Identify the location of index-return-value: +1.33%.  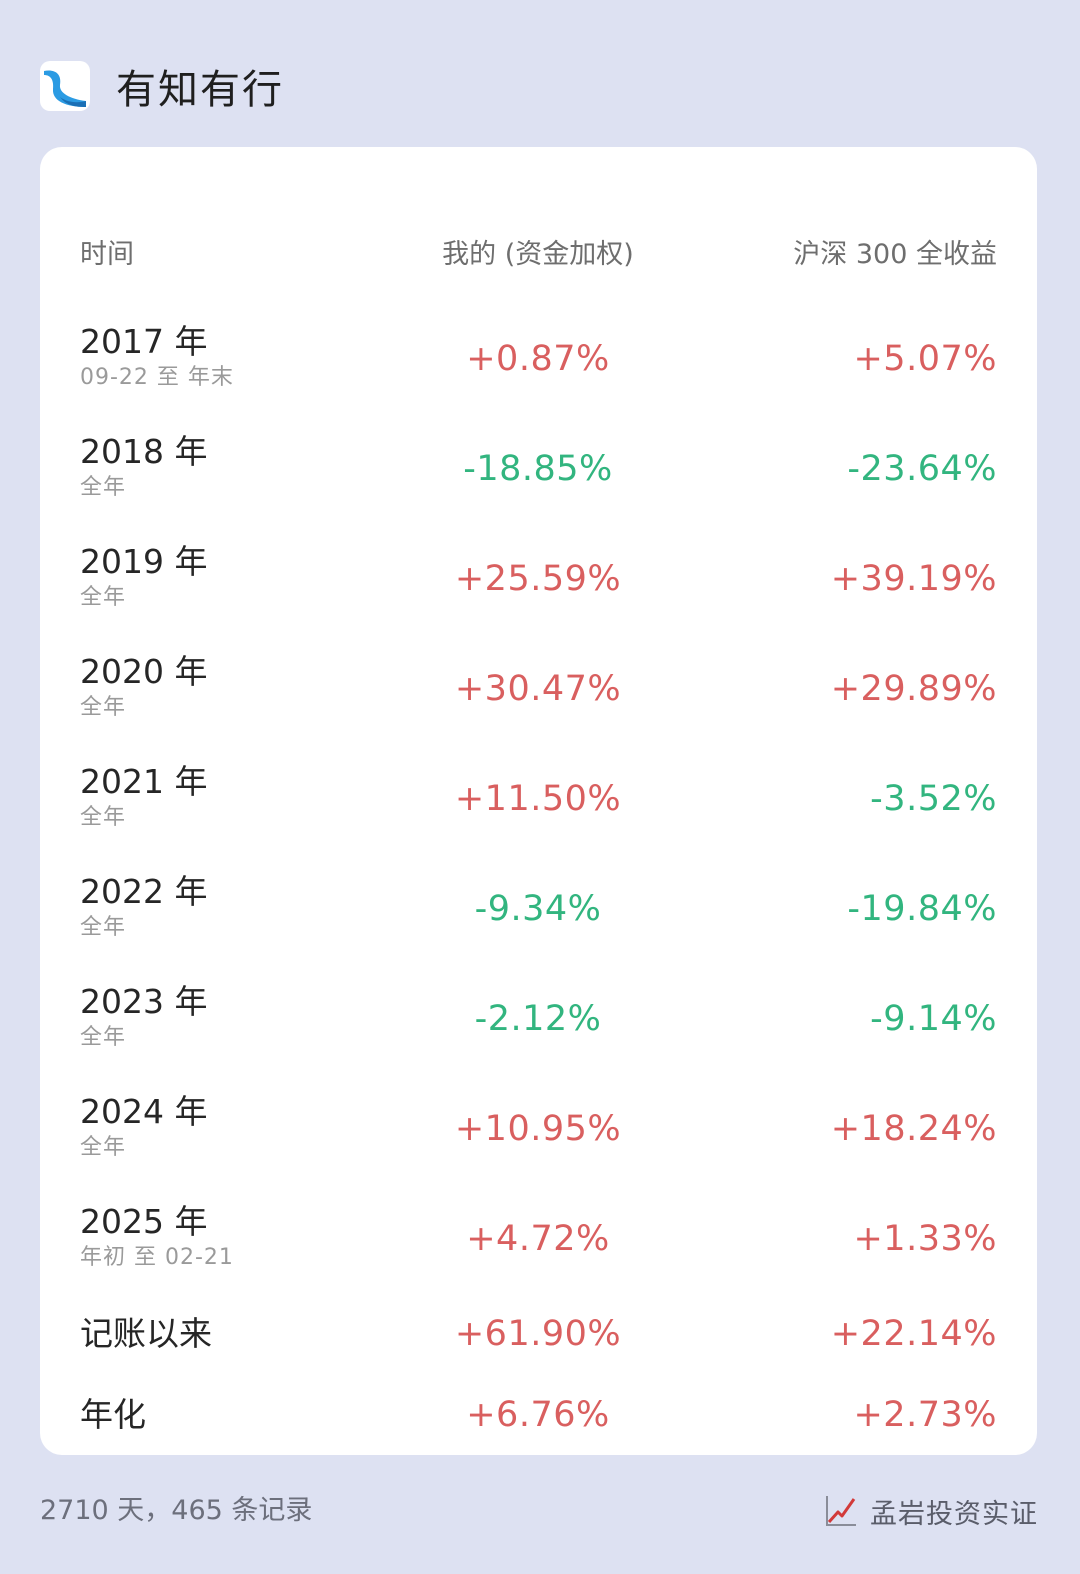
(925, 1239).